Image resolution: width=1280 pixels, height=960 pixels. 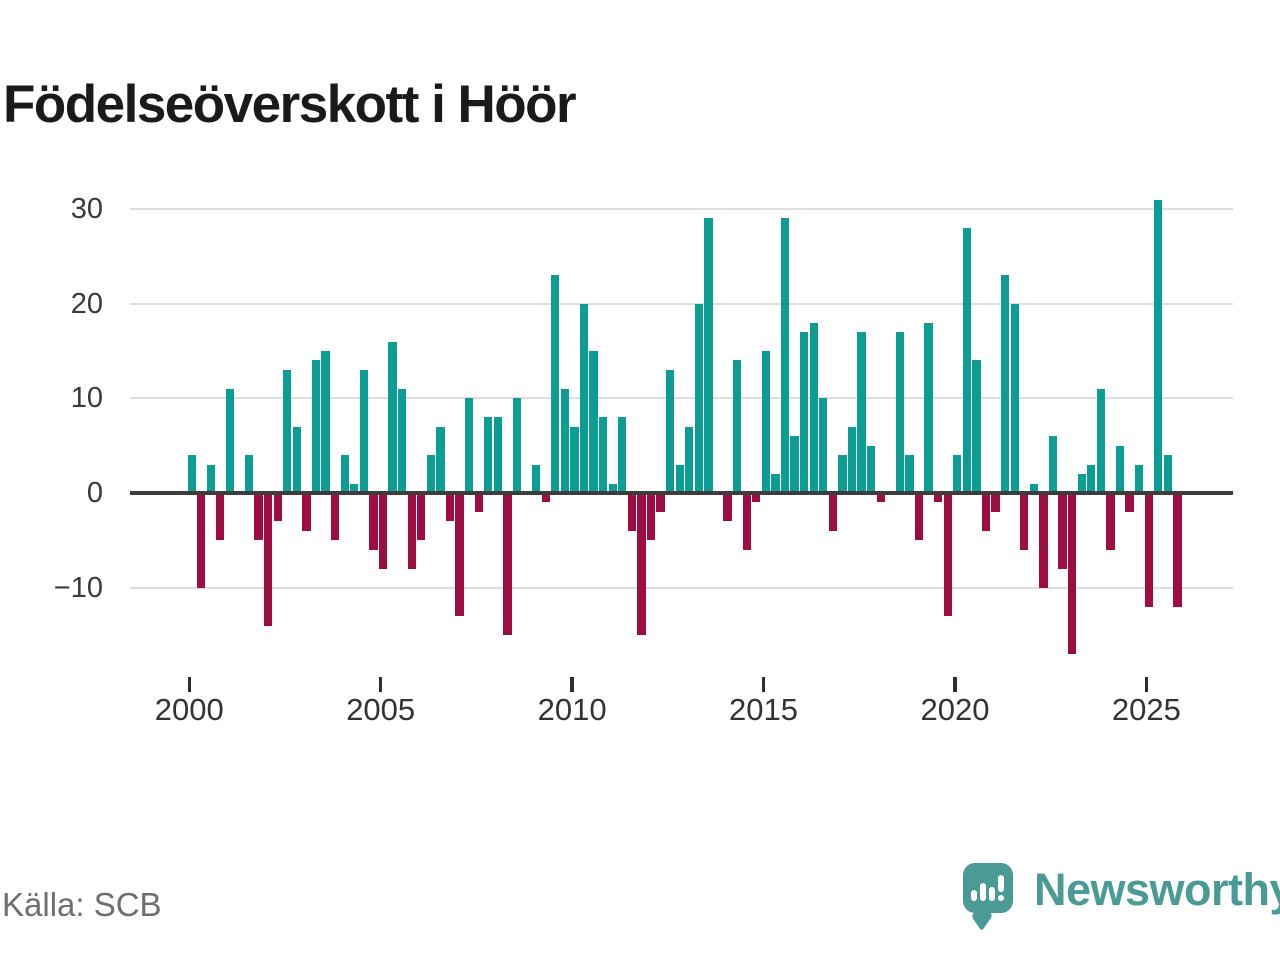 What do you see at coordinates (290, 104) in the screenshot?
I see `chart-title: Födelseöverskott i Höör` at bounding box center [290, 104].